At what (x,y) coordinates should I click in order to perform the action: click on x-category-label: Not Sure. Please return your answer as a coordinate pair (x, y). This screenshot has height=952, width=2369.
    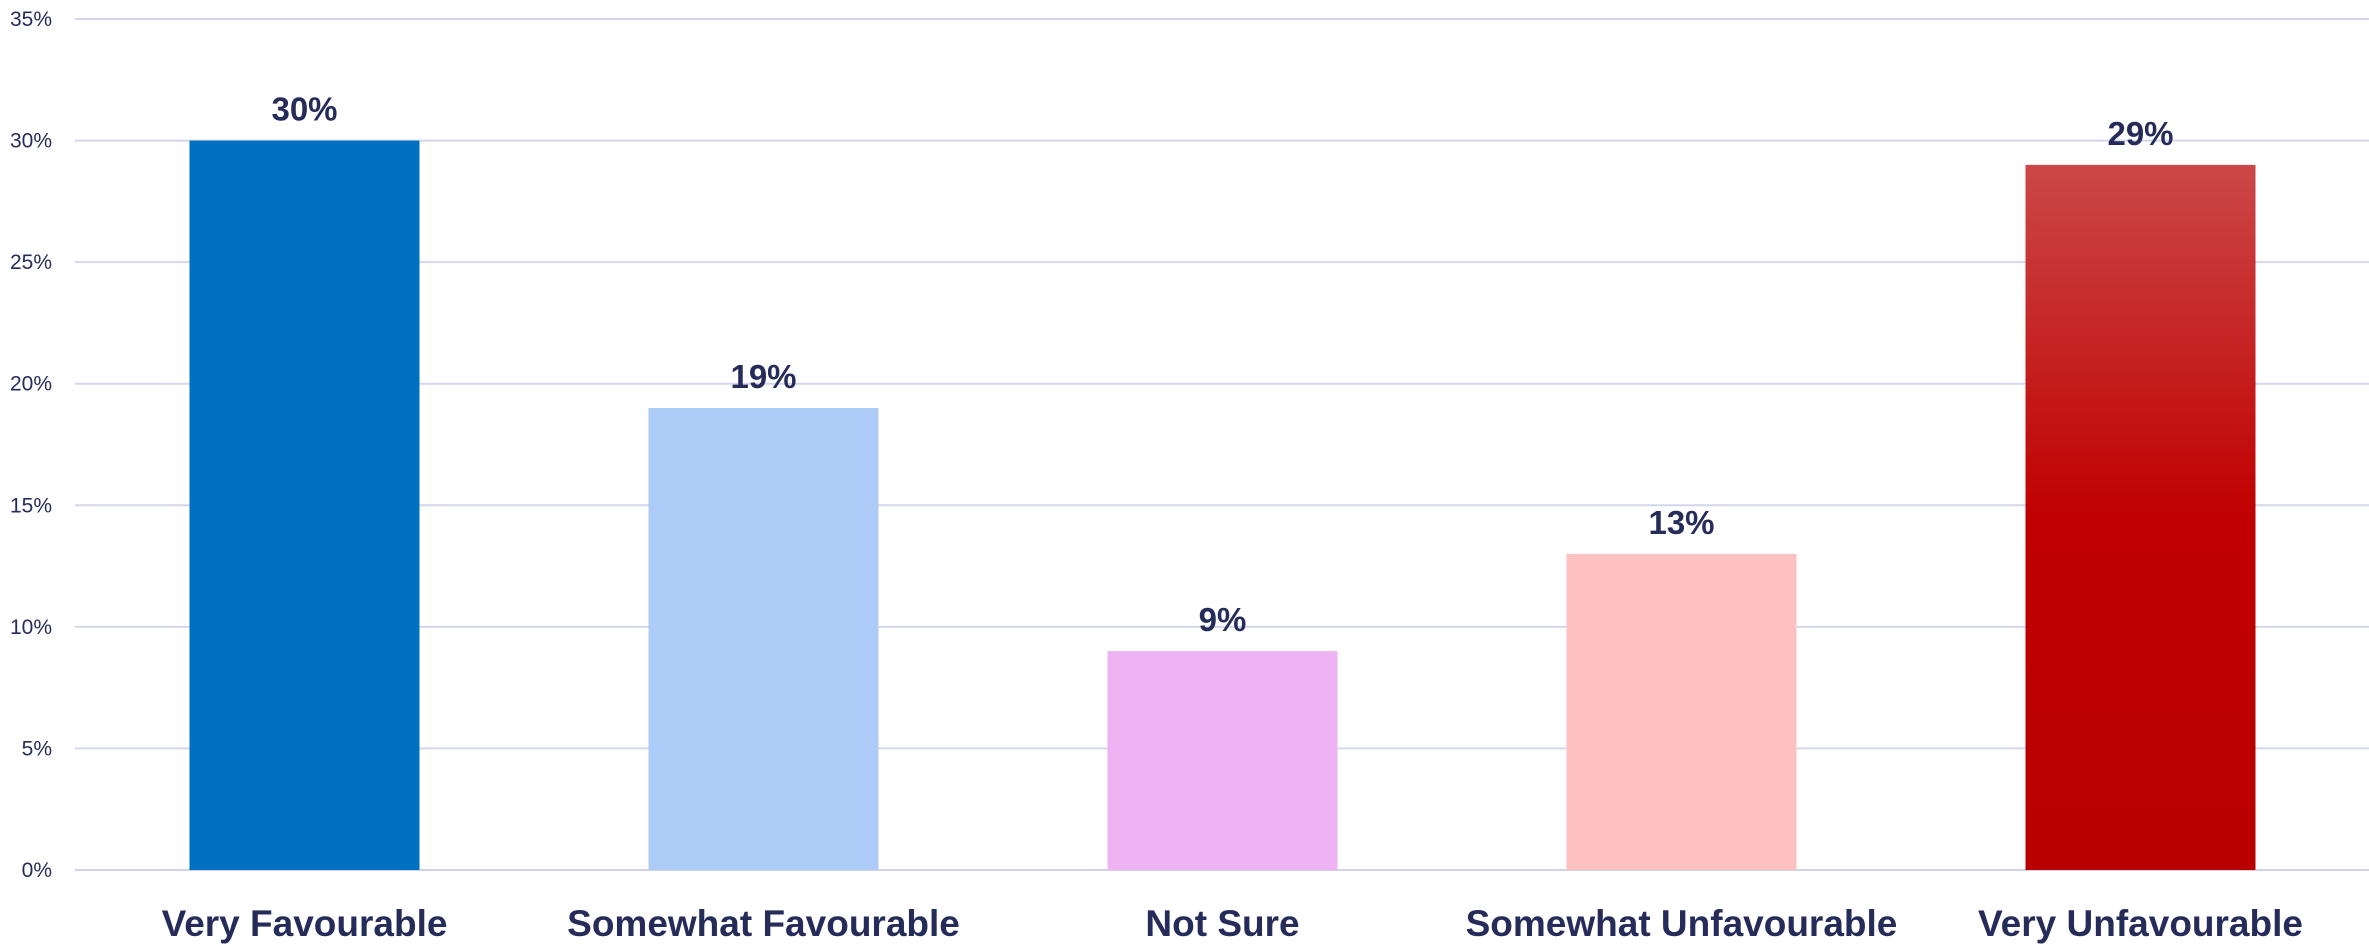
    Looking at the image, I should click on (1222, 923).